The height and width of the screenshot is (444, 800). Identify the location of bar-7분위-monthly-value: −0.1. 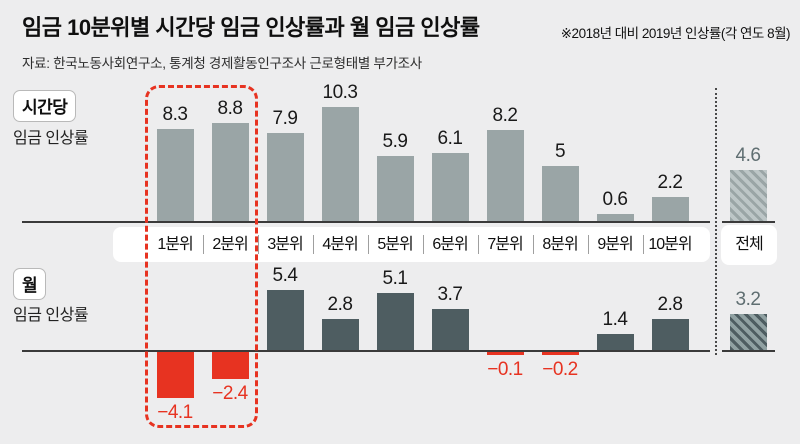
(505, 369).